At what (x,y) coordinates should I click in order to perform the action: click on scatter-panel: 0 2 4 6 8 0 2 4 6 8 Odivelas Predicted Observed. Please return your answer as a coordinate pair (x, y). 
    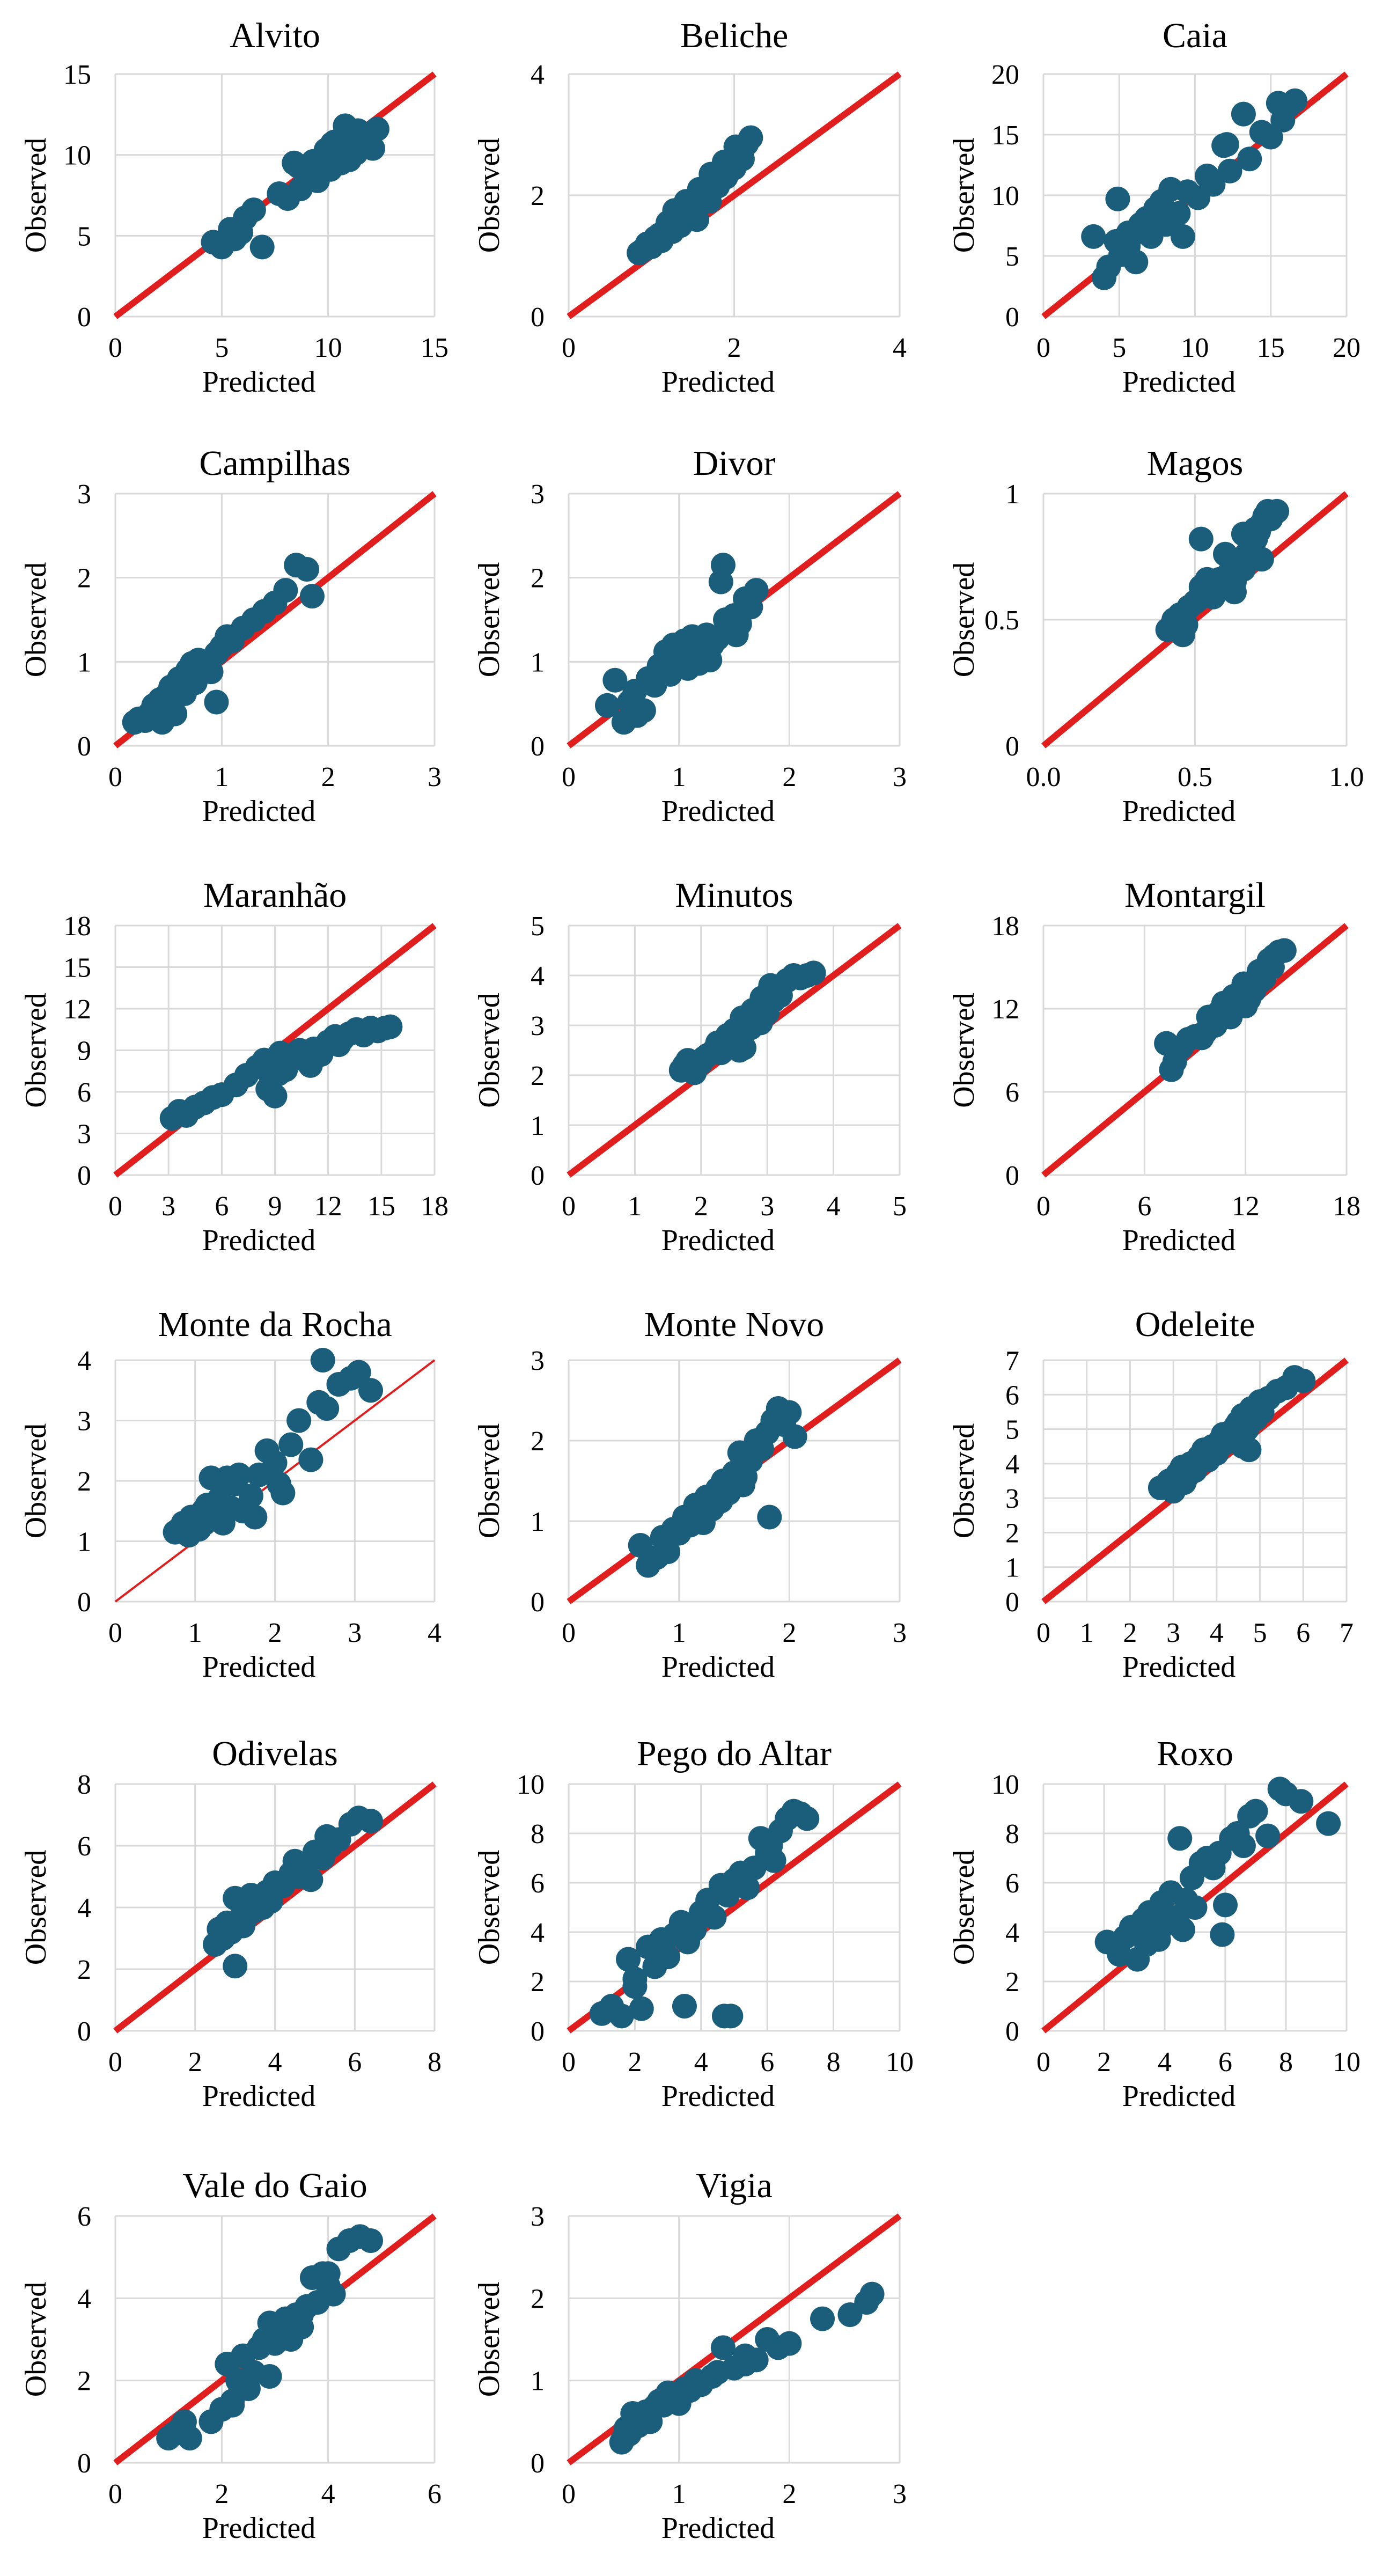
    Looking at the image, I should click on (230, 1923).